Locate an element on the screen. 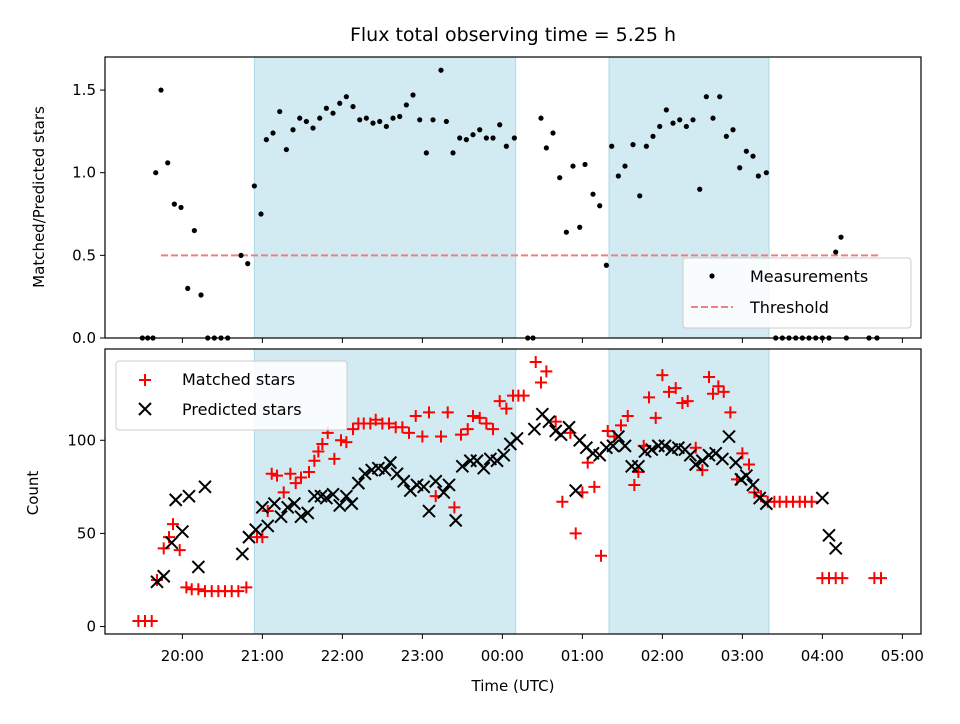  legend-measurement-marker is located at coordinates (712, 276).